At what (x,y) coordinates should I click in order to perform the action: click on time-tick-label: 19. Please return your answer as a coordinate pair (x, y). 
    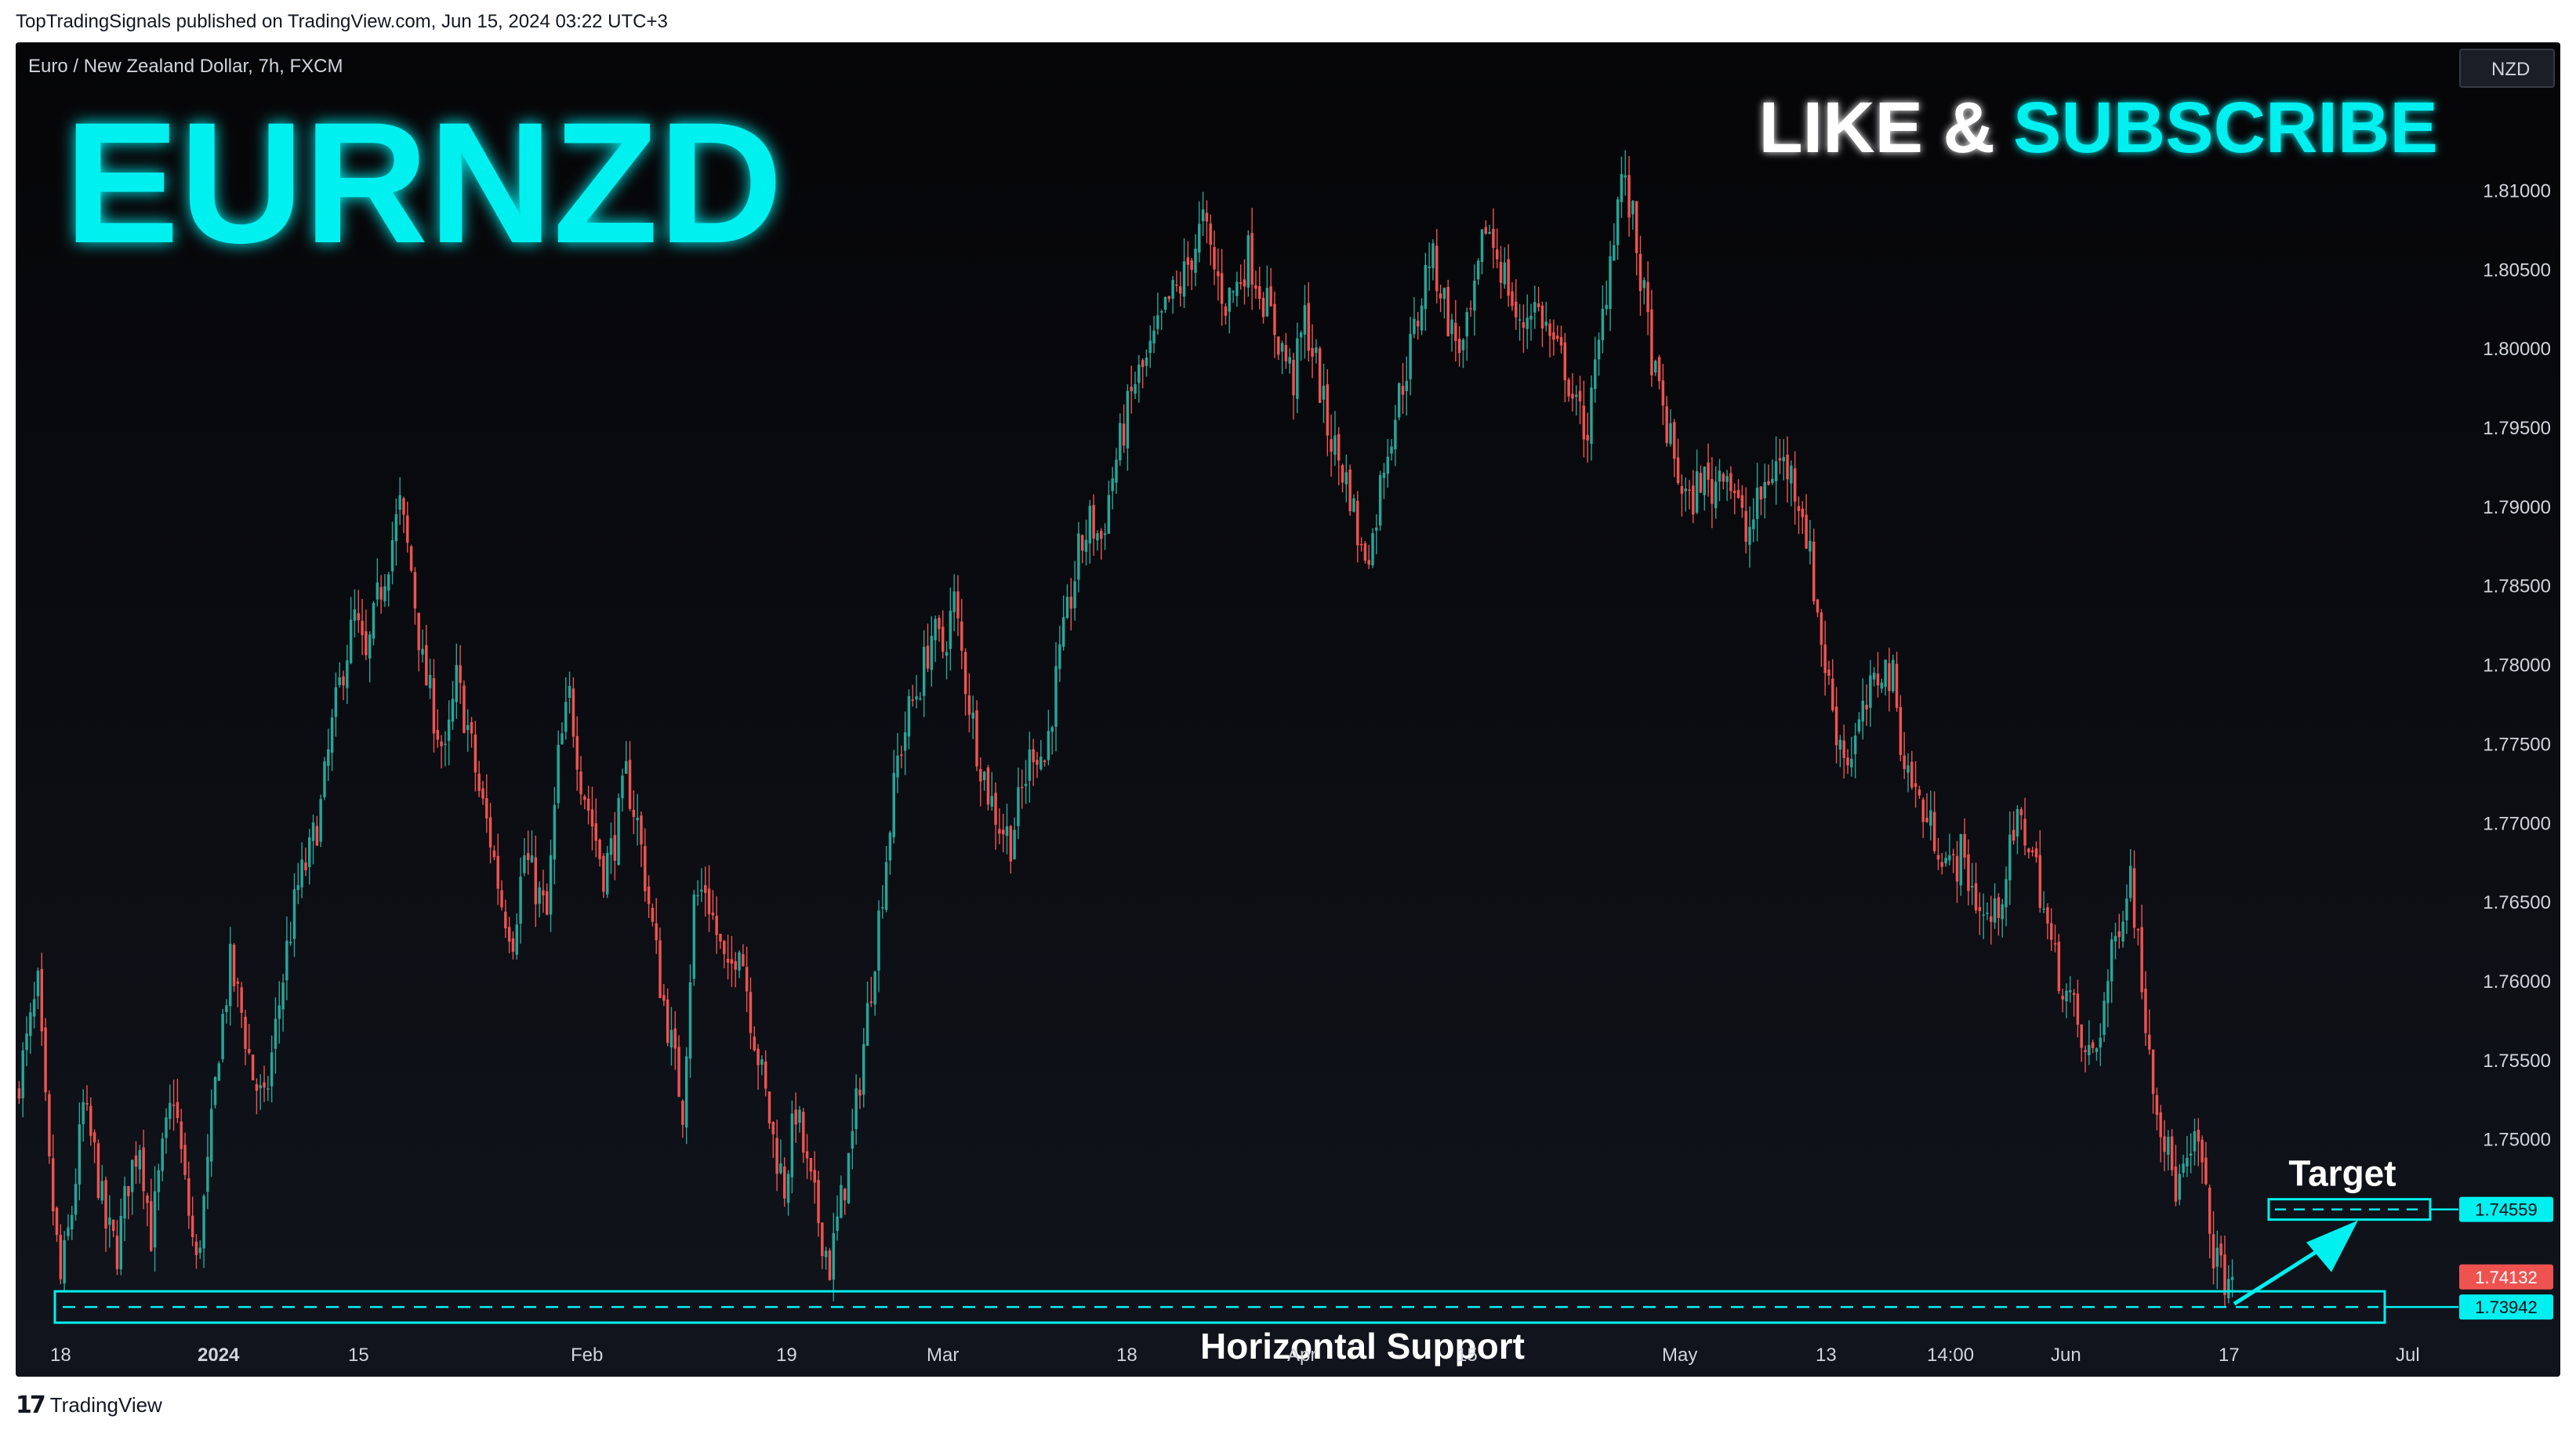
    Looking at the image, I should click on (787, 1355).